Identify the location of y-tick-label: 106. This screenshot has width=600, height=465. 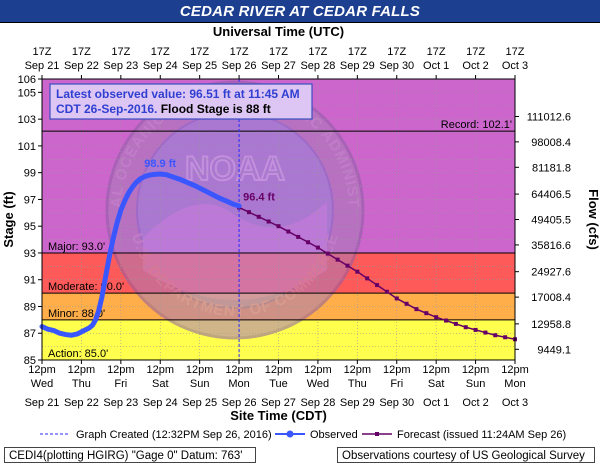
(27, 80).